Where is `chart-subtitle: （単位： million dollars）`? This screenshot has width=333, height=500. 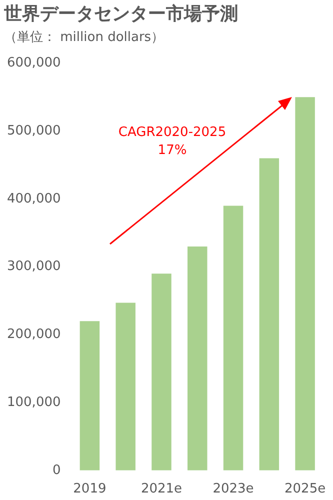
chart-subtitle: （単位： million dollars） is located at coordinates (84, 37).